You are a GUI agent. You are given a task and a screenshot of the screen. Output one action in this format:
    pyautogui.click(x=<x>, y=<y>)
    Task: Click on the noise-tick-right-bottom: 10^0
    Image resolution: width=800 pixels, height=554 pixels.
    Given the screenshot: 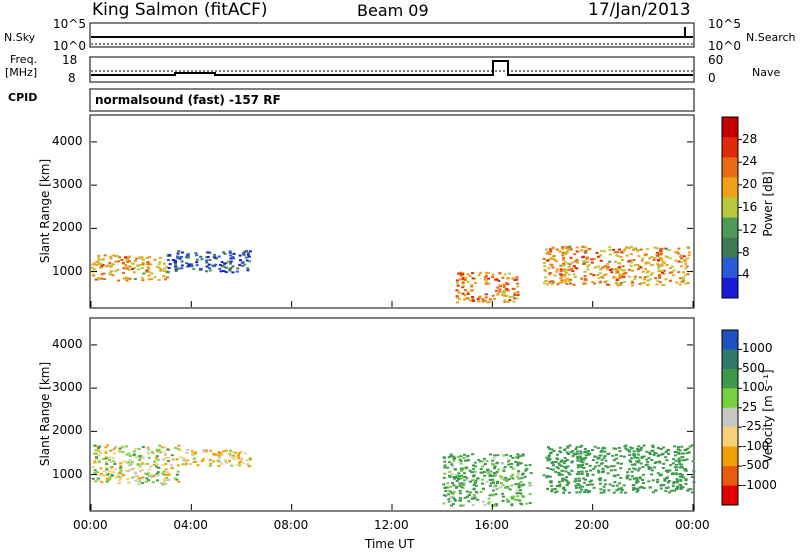 What is the action you would take?
    pyautogui.click(x=724, y=46)
    